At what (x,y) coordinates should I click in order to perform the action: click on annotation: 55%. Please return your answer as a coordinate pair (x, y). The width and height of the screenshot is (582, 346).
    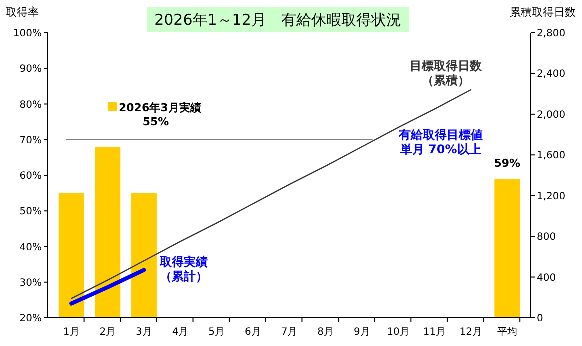
    Looking at the image, I should click on (156, 121).